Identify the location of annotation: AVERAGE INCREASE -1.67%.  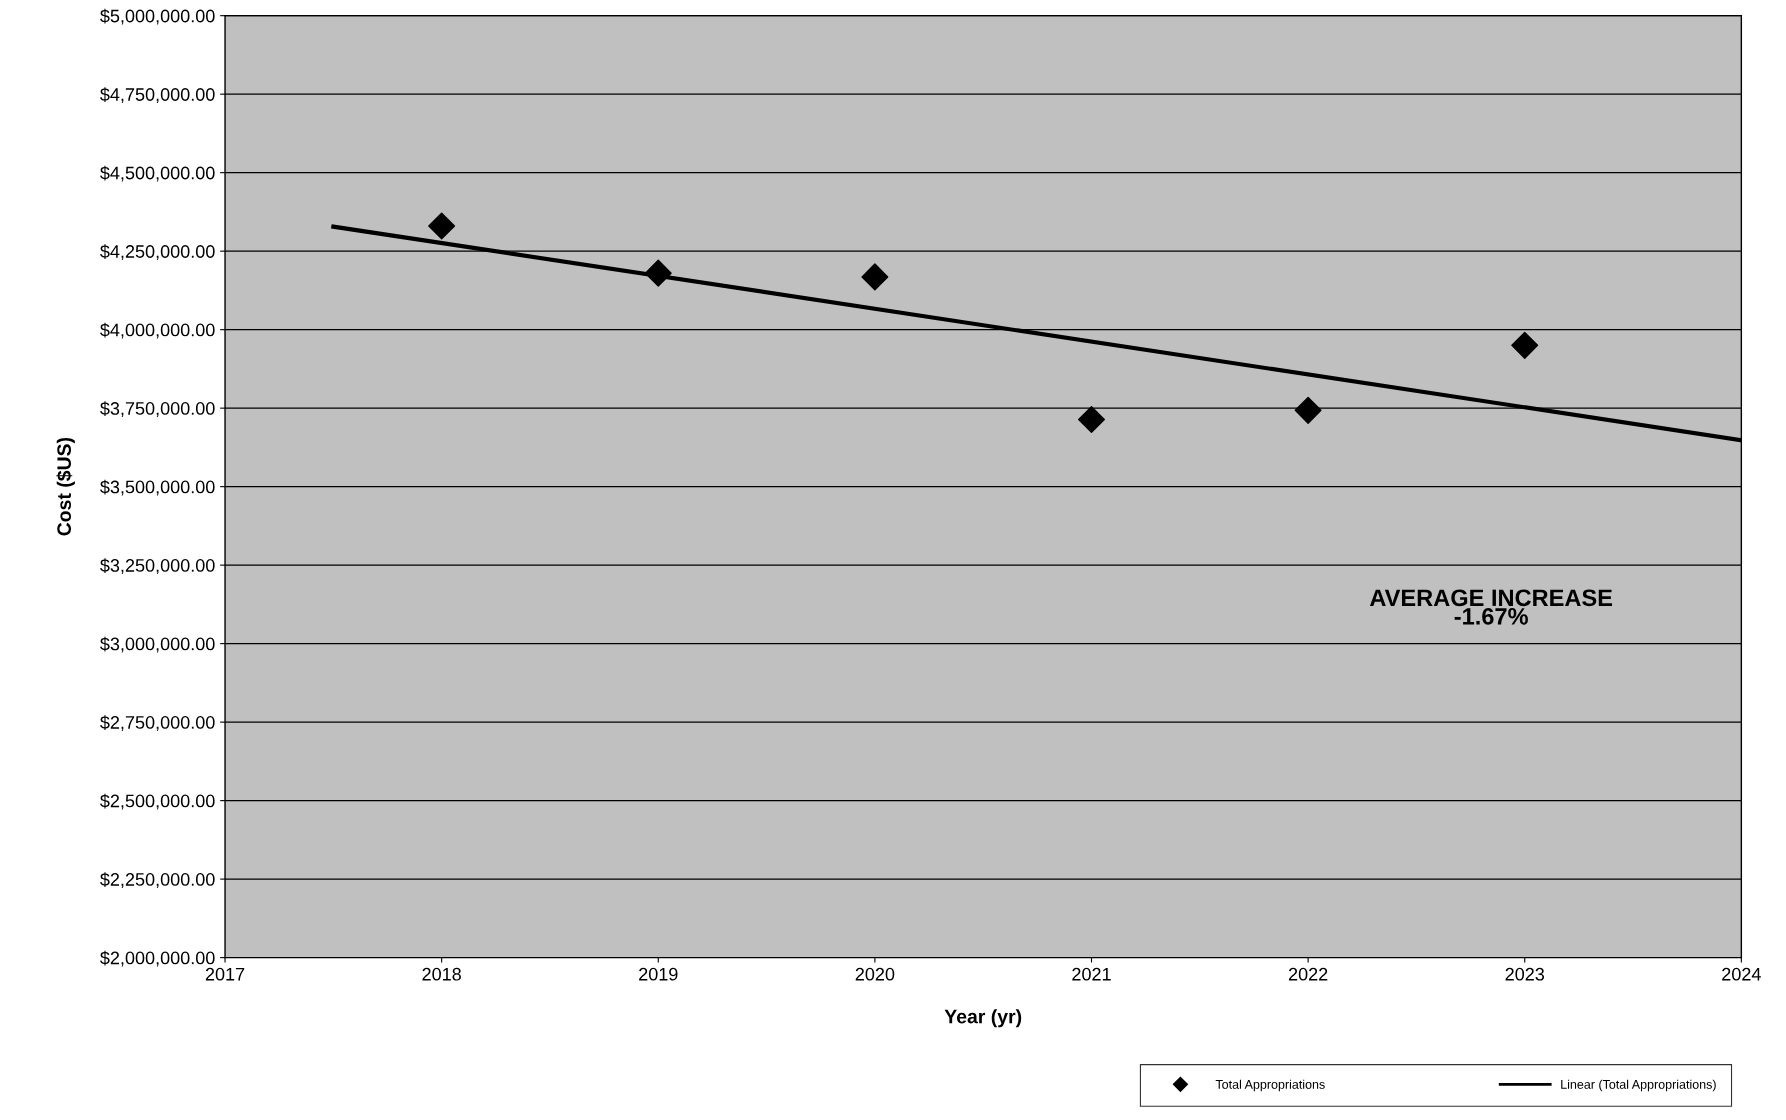
(1491, 607).